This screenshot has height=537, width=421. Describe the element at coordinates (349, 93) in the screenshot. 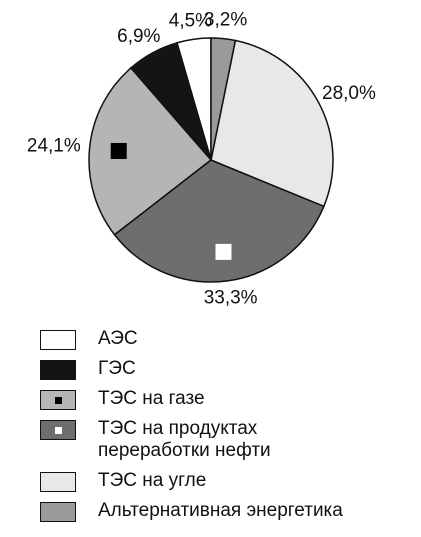

I see `value-label: 28,0%` at that location.